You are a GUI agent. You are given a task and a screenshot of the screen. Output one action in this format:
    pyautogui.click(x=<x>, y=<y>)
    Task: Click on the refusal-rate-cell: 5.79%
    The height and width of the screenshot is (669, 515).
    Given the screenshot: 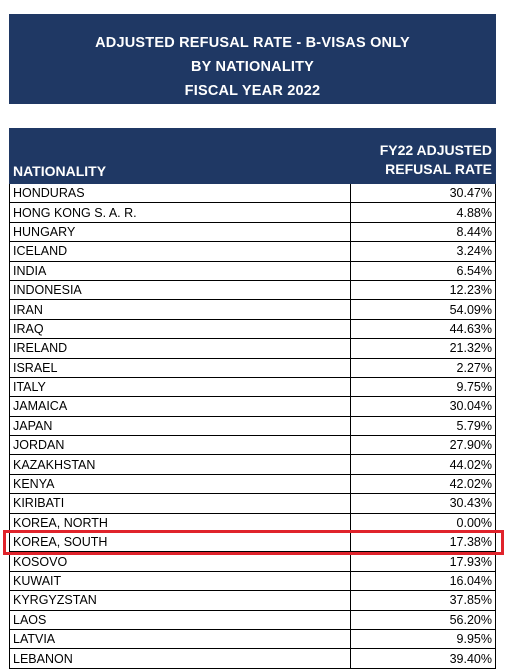 What is the action you would take?
    pyautogui.click(x=423, y=426)
    